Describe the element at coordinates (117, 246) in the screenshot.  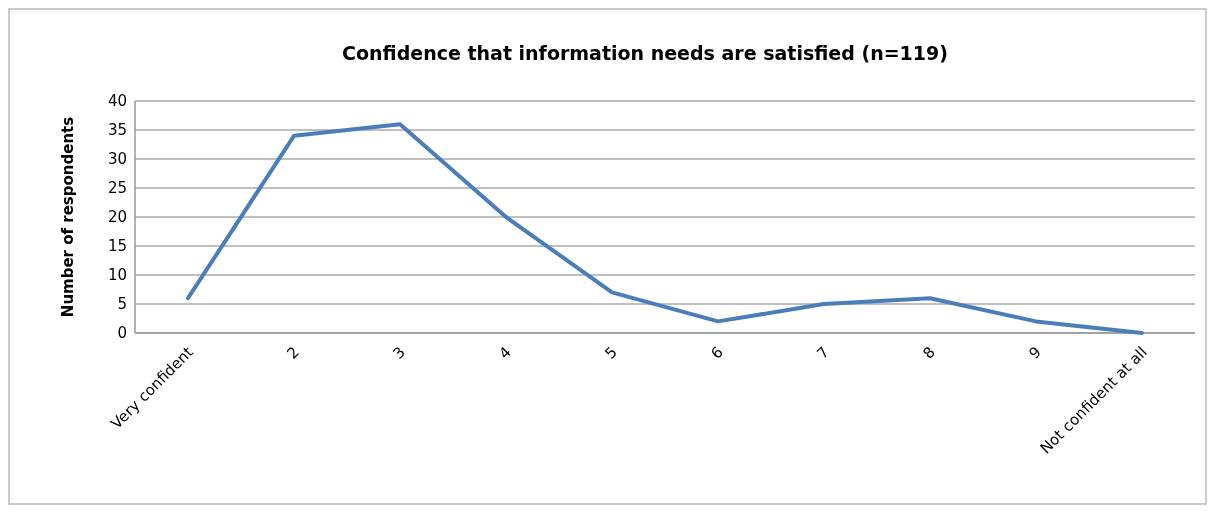
I see `y-tick-label: 15` at that location.